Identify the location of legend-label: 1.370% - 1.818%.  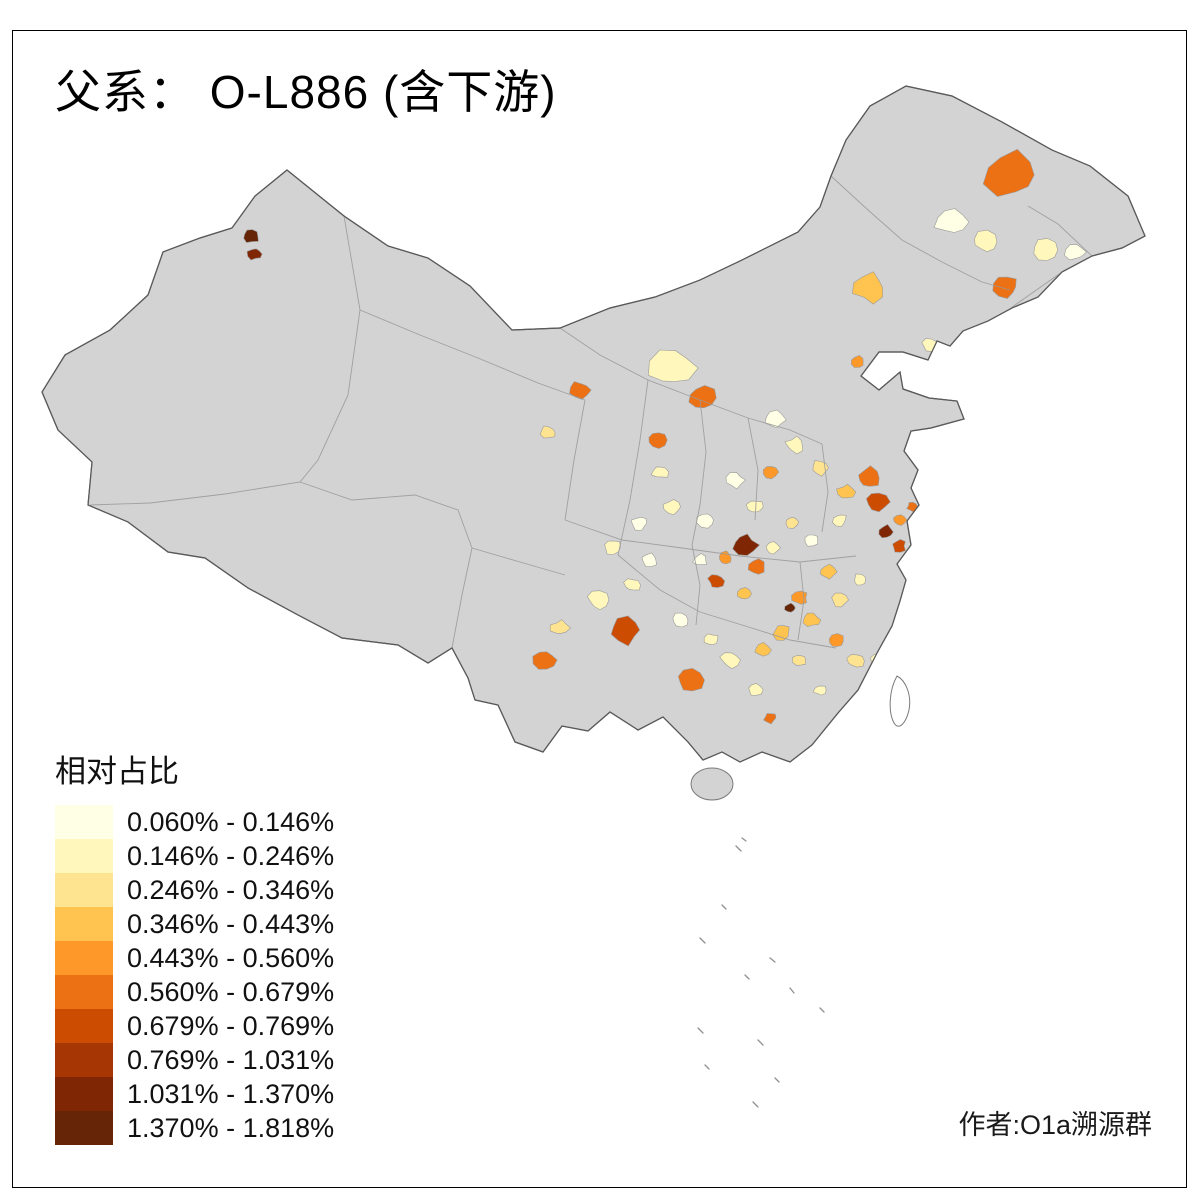
(231, 1127).